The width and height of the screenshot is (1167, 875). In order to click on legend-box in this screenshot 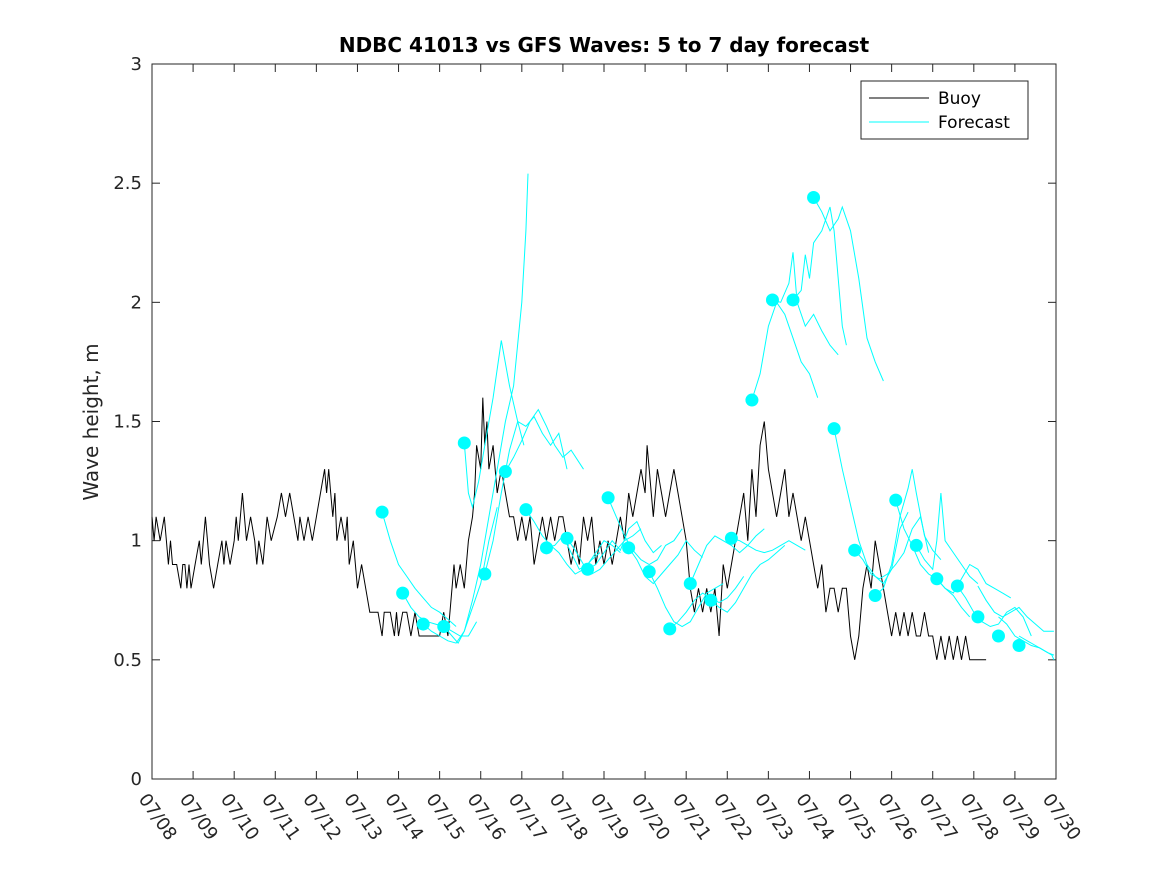, I will do `click(944, 110)`.